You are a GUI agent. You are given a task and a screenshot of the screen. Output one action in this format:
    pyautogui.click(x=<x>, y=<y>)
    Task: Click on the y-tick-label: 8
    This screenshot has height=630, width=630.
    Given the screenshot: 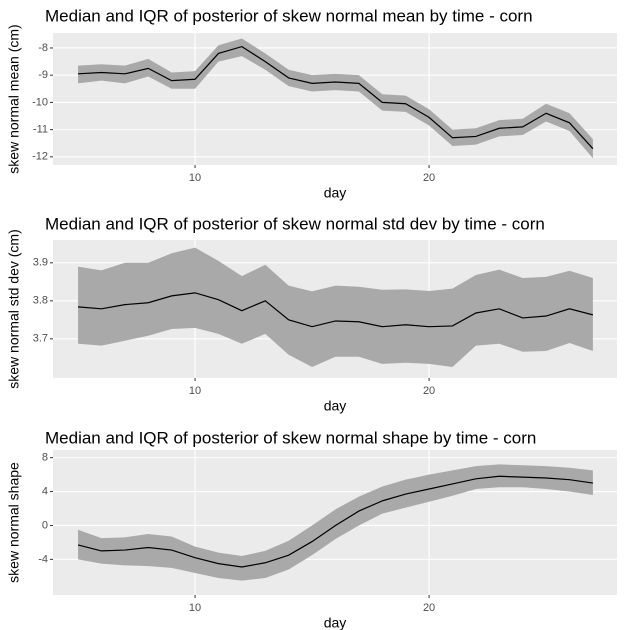 What is the action you would take?
    pyautogui.click(x=45, y=458)
    